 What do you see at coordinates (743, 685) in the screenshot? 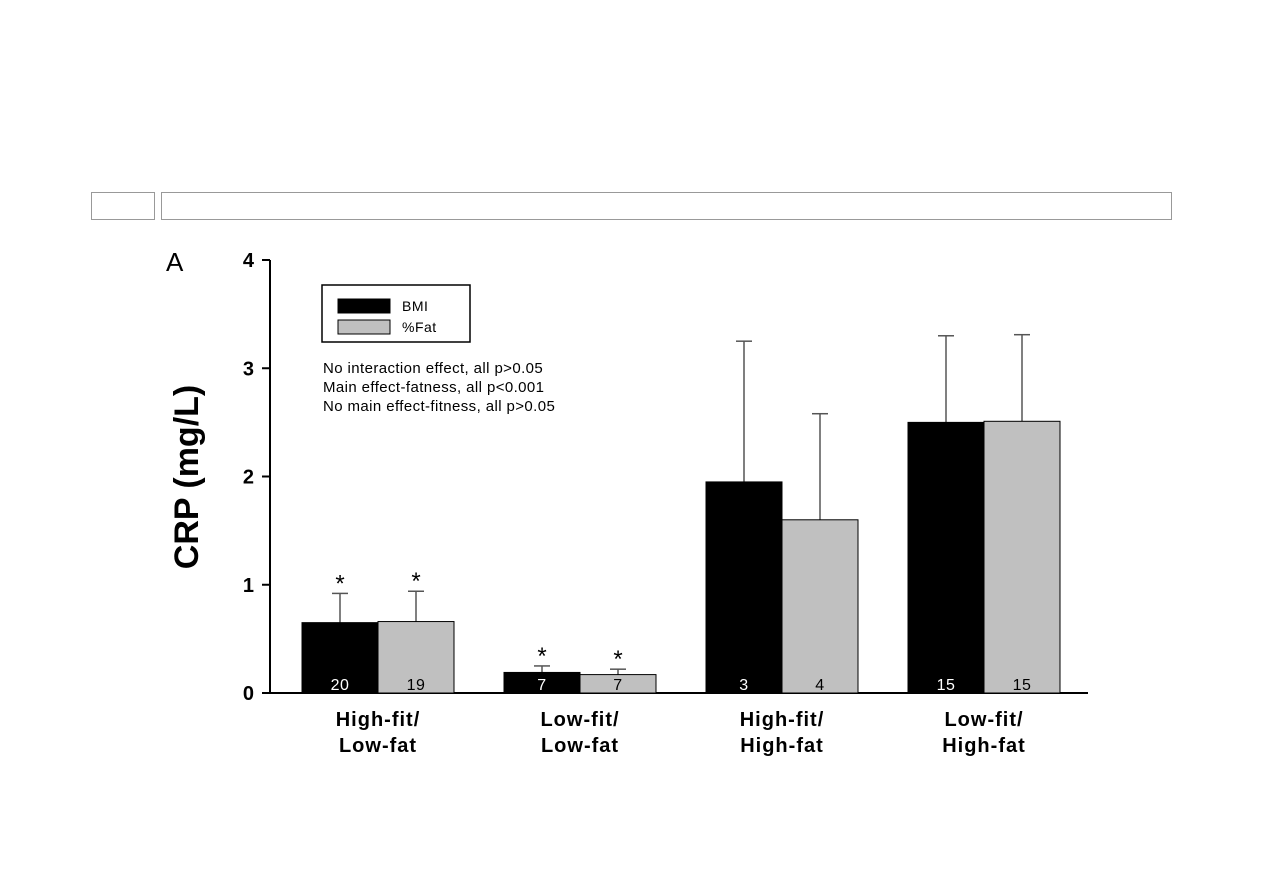
I see `sample-size-label: 3` at bounding box center [743, 685].